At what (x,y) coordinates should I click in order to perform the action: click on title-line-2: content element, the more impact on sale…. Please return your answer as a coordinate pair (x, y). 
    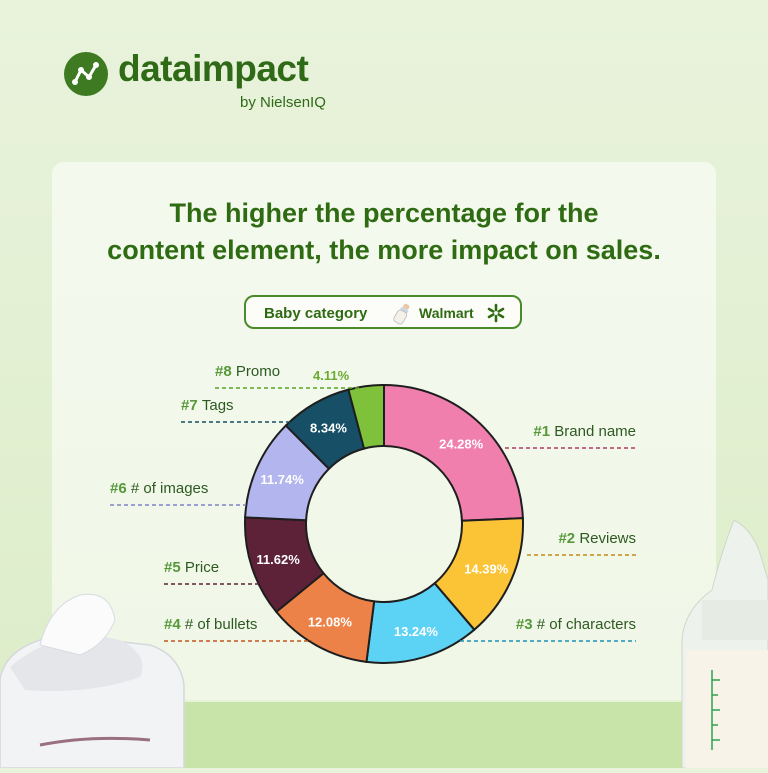
    Looking at the image, I should click on (384, 250).